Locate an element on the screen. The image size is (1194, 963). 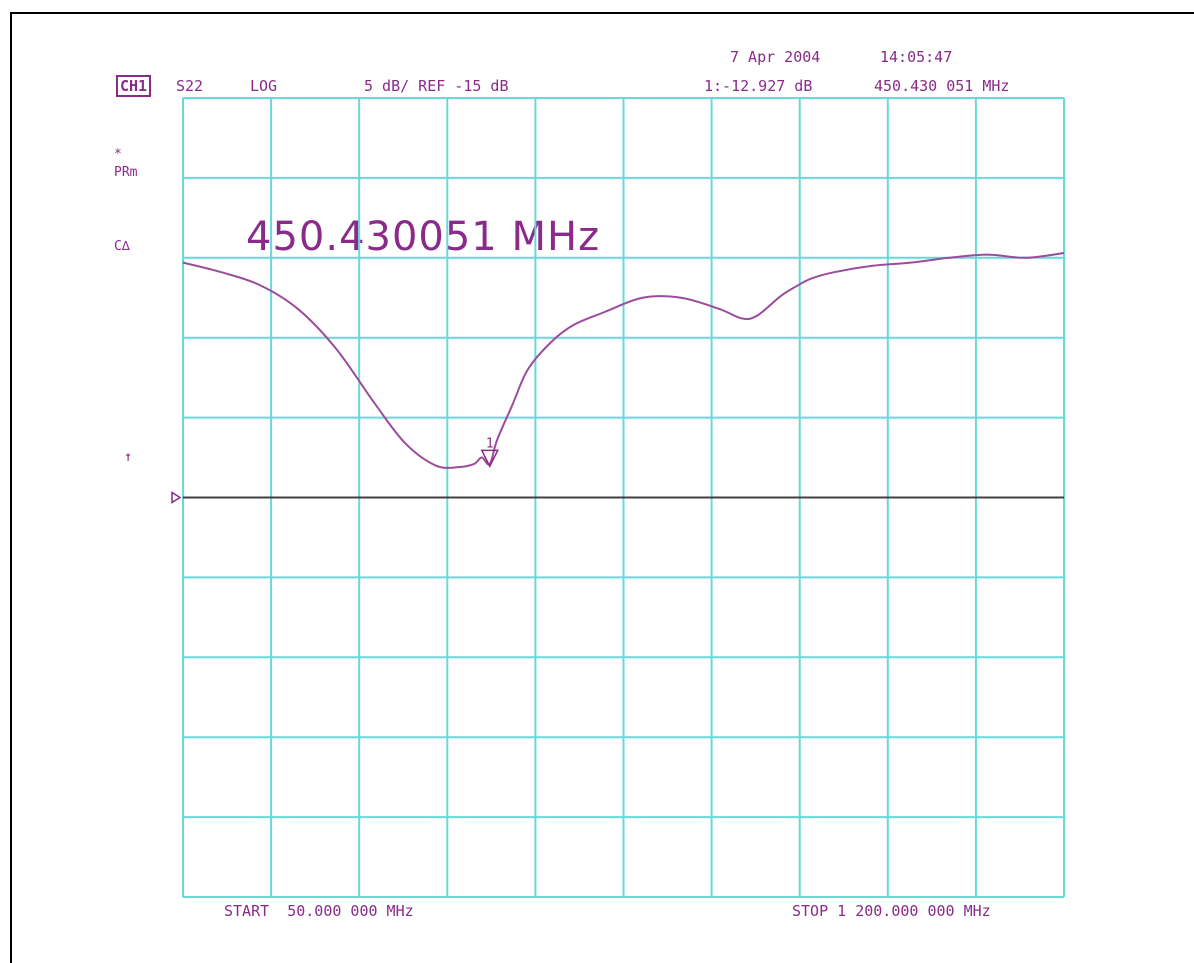
marker-big-frequency: 450.430051 MHz is located at coordinates (423, 237).